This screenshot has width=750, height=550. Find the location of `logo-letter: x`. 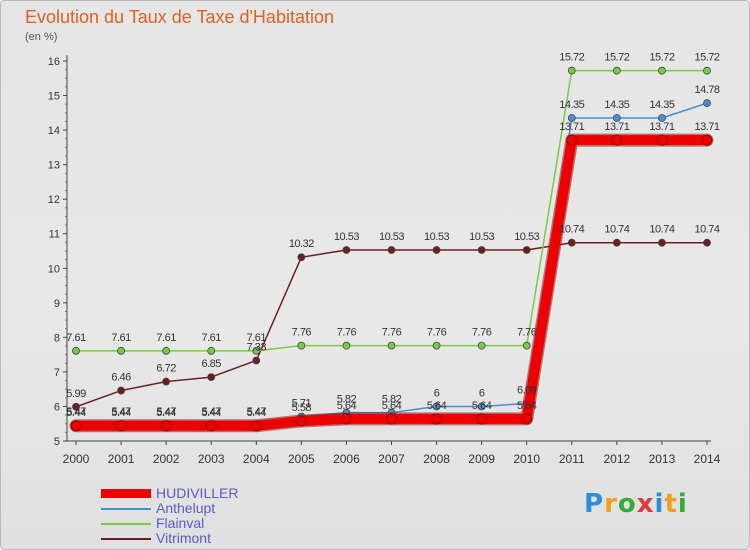

logo-letter: x is located at coordinates (645, 504).